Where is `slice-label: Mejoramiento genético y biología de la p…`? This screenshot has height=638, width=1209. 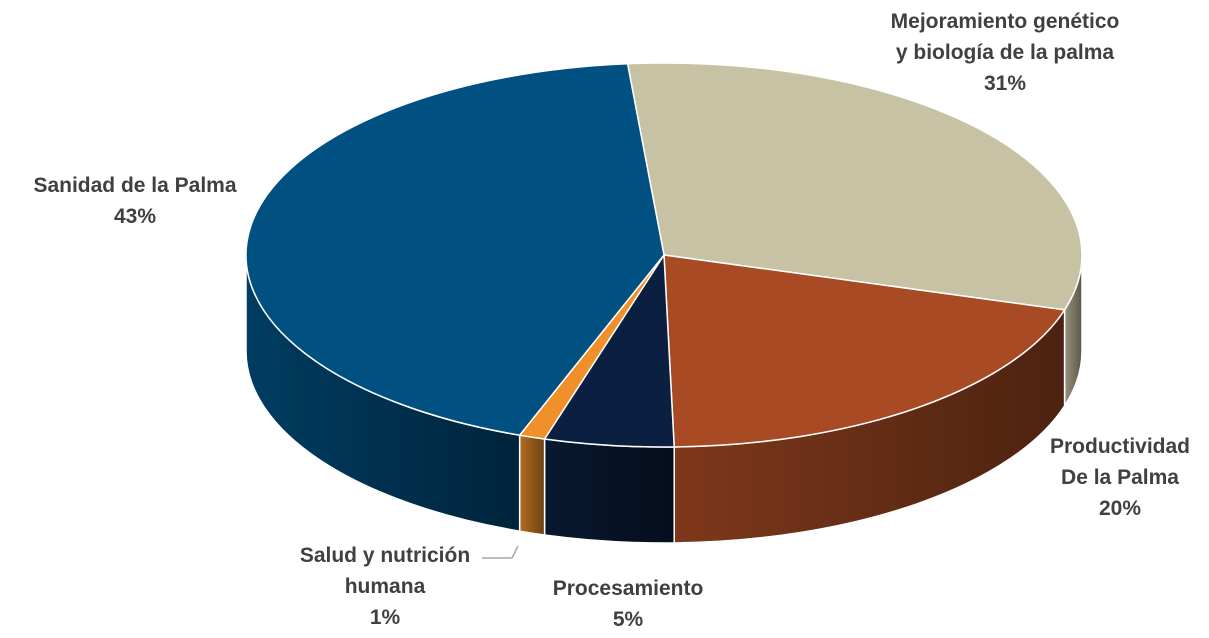
slice-label: Mejoramiento genético y biología de la p… is located at coordinates (1005, 52).